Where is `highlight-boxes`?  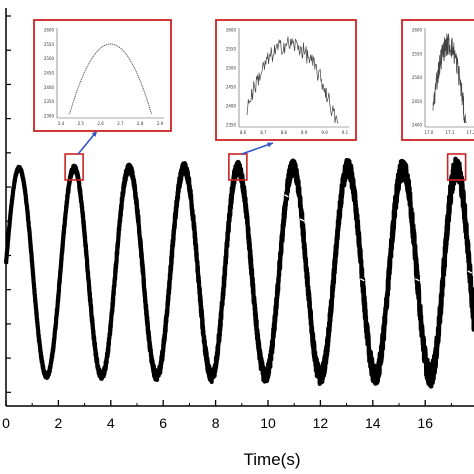 highlight-boxes is located at coordinates (265, 155).